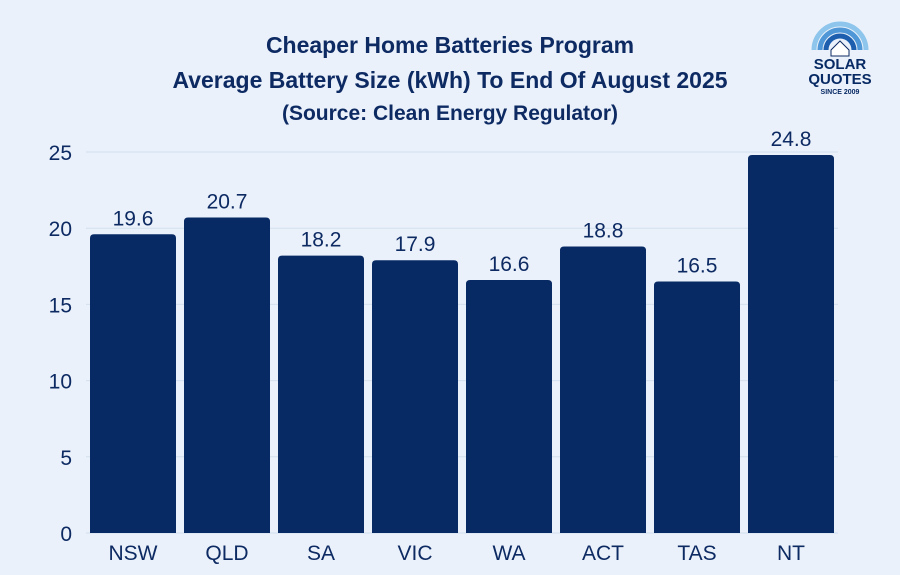 This screenshot has width=900, height=575. Describe the element at coordinates (227, 202) in the screenshot. I see `value-label-qld: 20.7` at that location.